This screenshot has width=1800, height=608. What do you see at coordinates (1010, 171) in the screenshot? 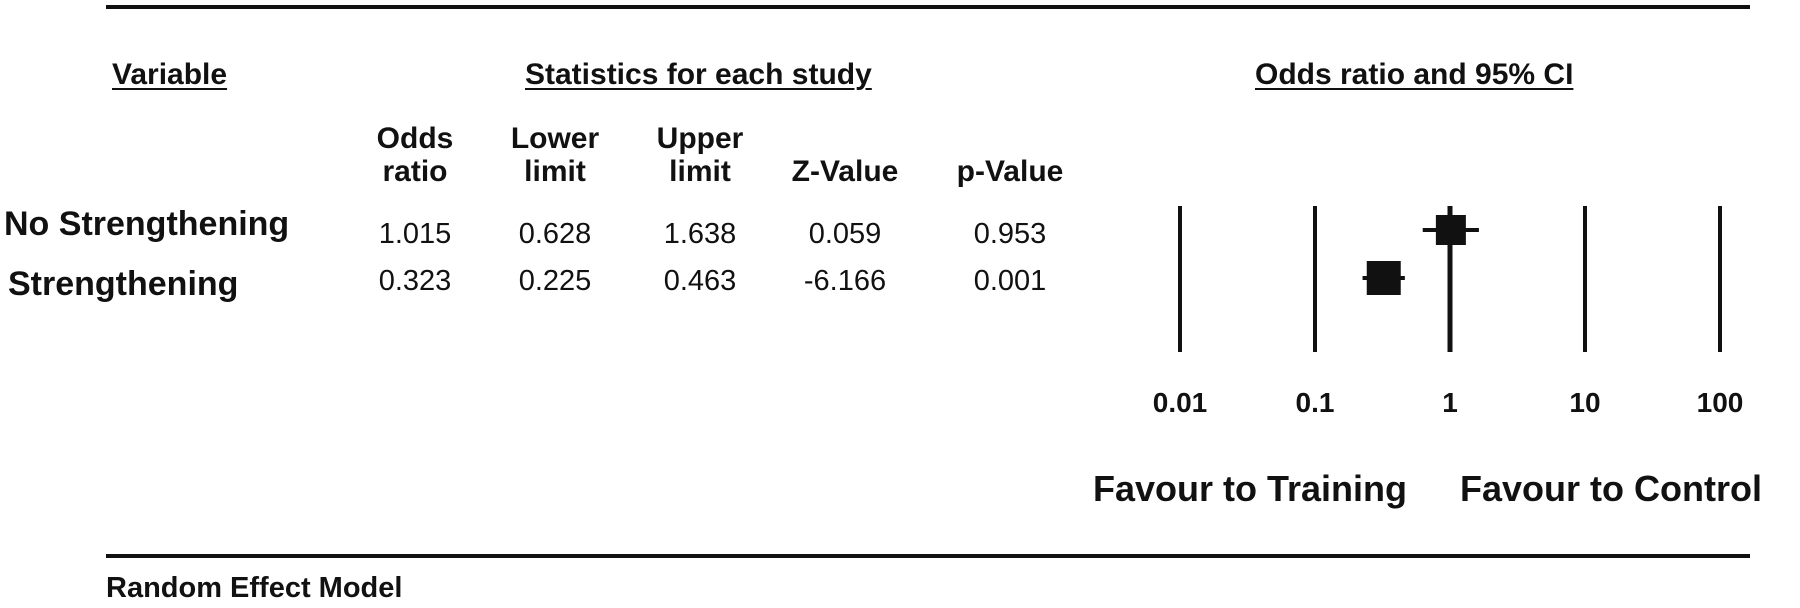
I see `col-p-value: p-Value` at bounding box center [1010, 171].